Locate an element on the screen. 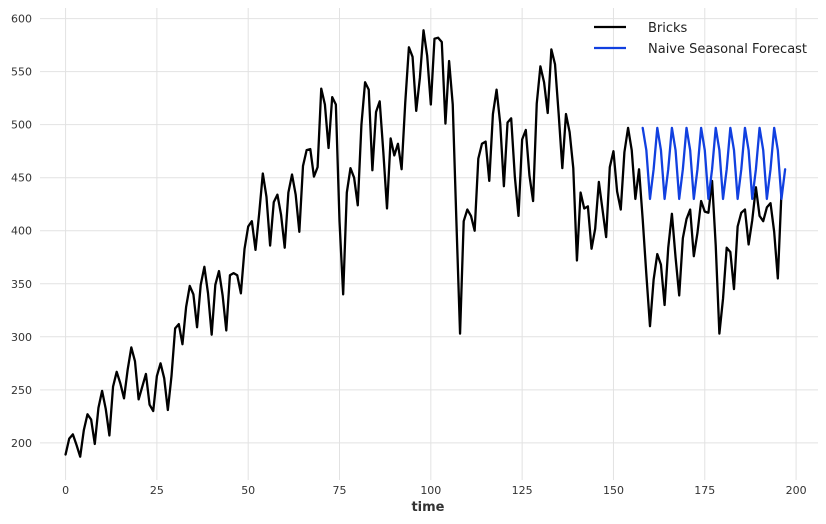 The image size is (826, 524). legend-label-naive-seasonal-forecast: Naive Seasonal Forecast is located at coordinates (727, 49).